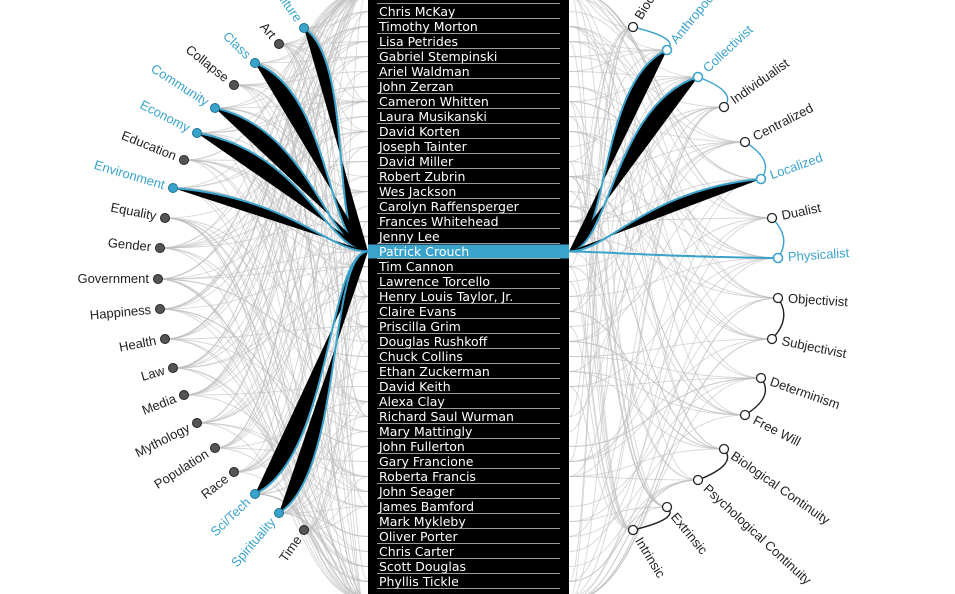 This screenshot has width=955, height=594. I want to click on topic-label: Environment, so click(129, 174).